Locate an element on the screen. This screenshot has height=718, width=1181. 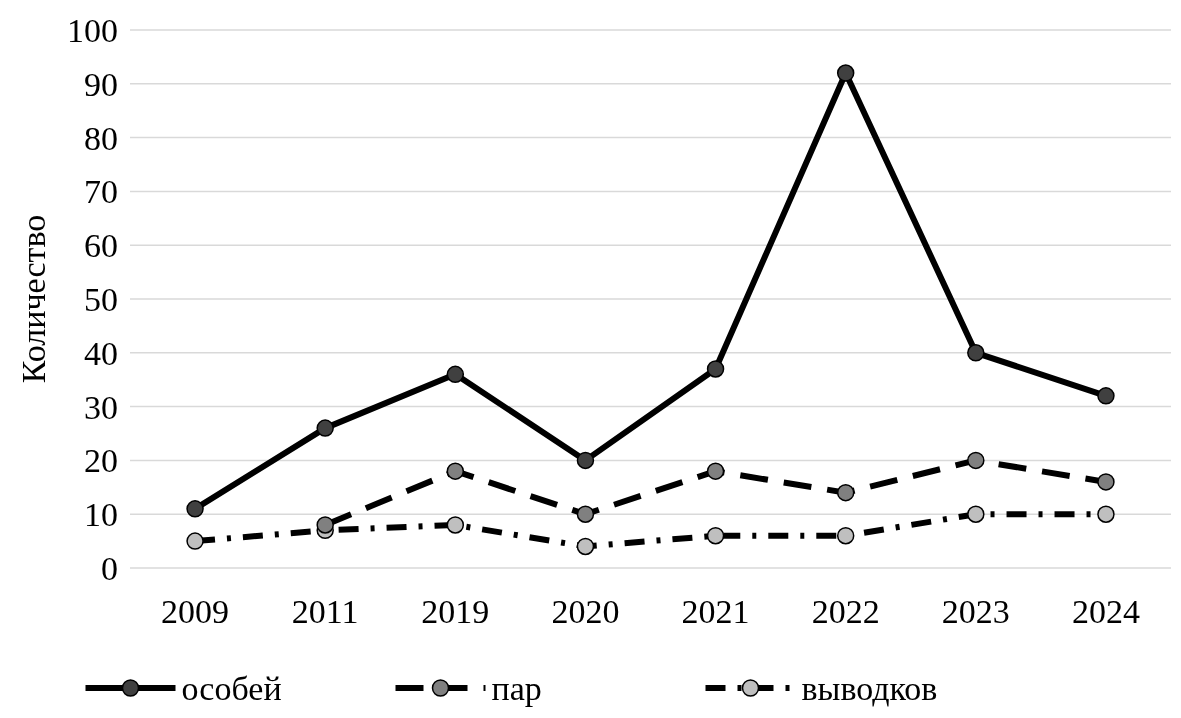
x-tick-label: 2024 is located at coordinates (1105, 611).